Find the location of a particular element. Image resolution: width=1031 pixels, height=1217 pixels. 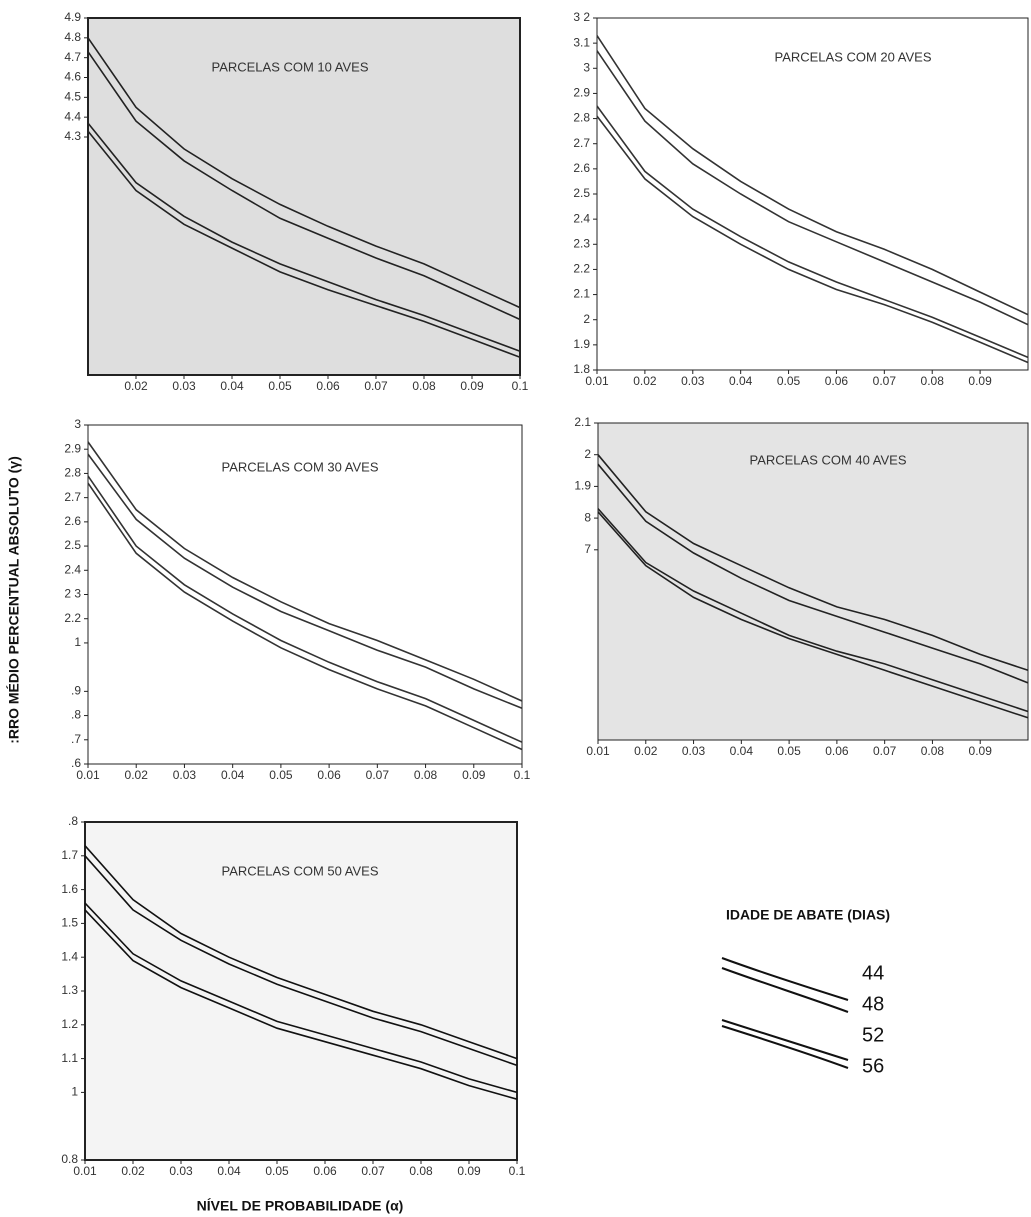

y-tick-label: 4.3 is located at coordinates (72, 136).